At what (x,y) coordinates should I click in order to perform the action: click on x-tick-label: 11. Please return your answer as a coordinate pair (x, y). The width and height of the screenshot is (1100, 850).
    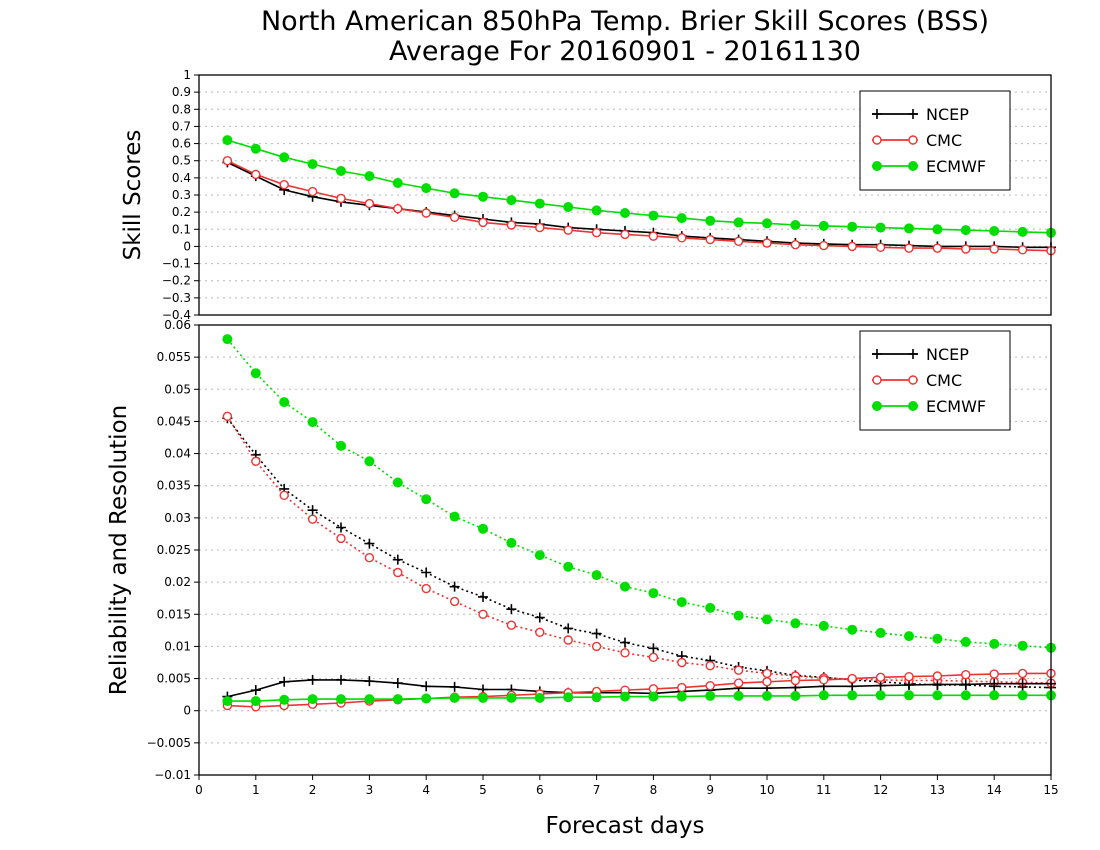
    Looking at the image, I should click on (823, 790).